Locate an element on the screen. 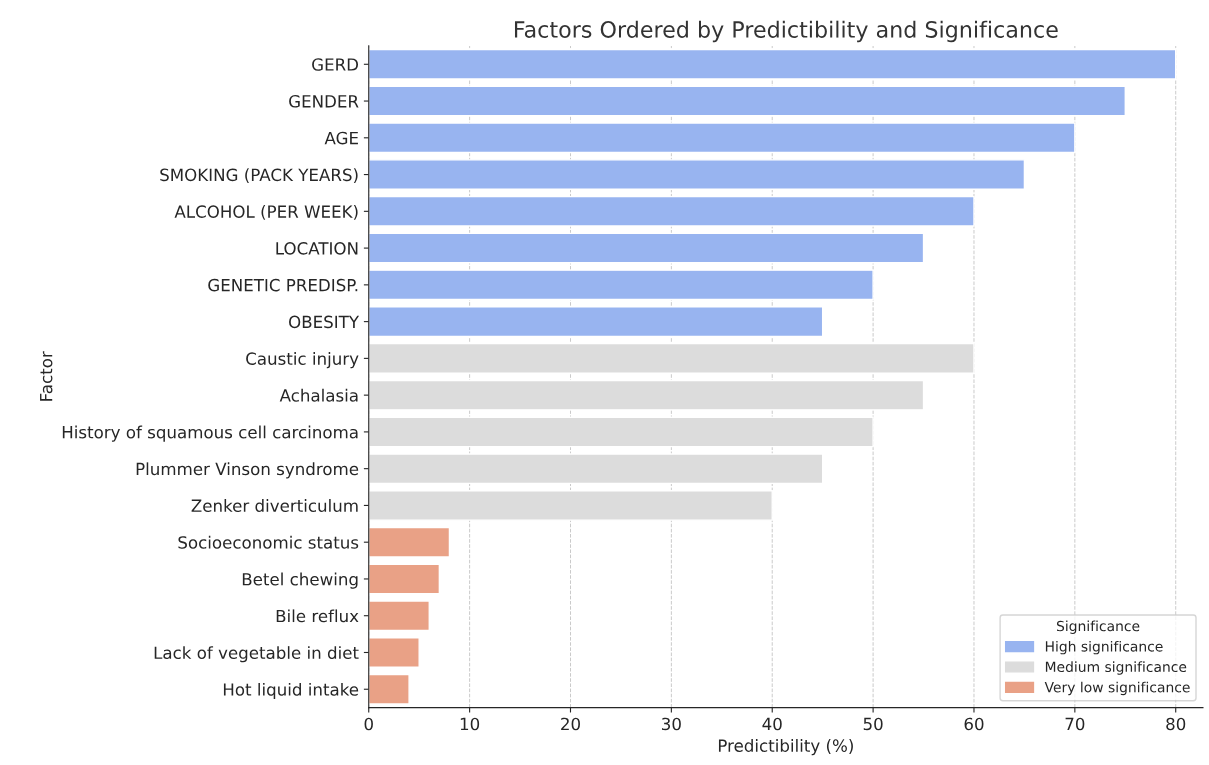  x-tick-label: 70 is located at coordinates (1075, 724).